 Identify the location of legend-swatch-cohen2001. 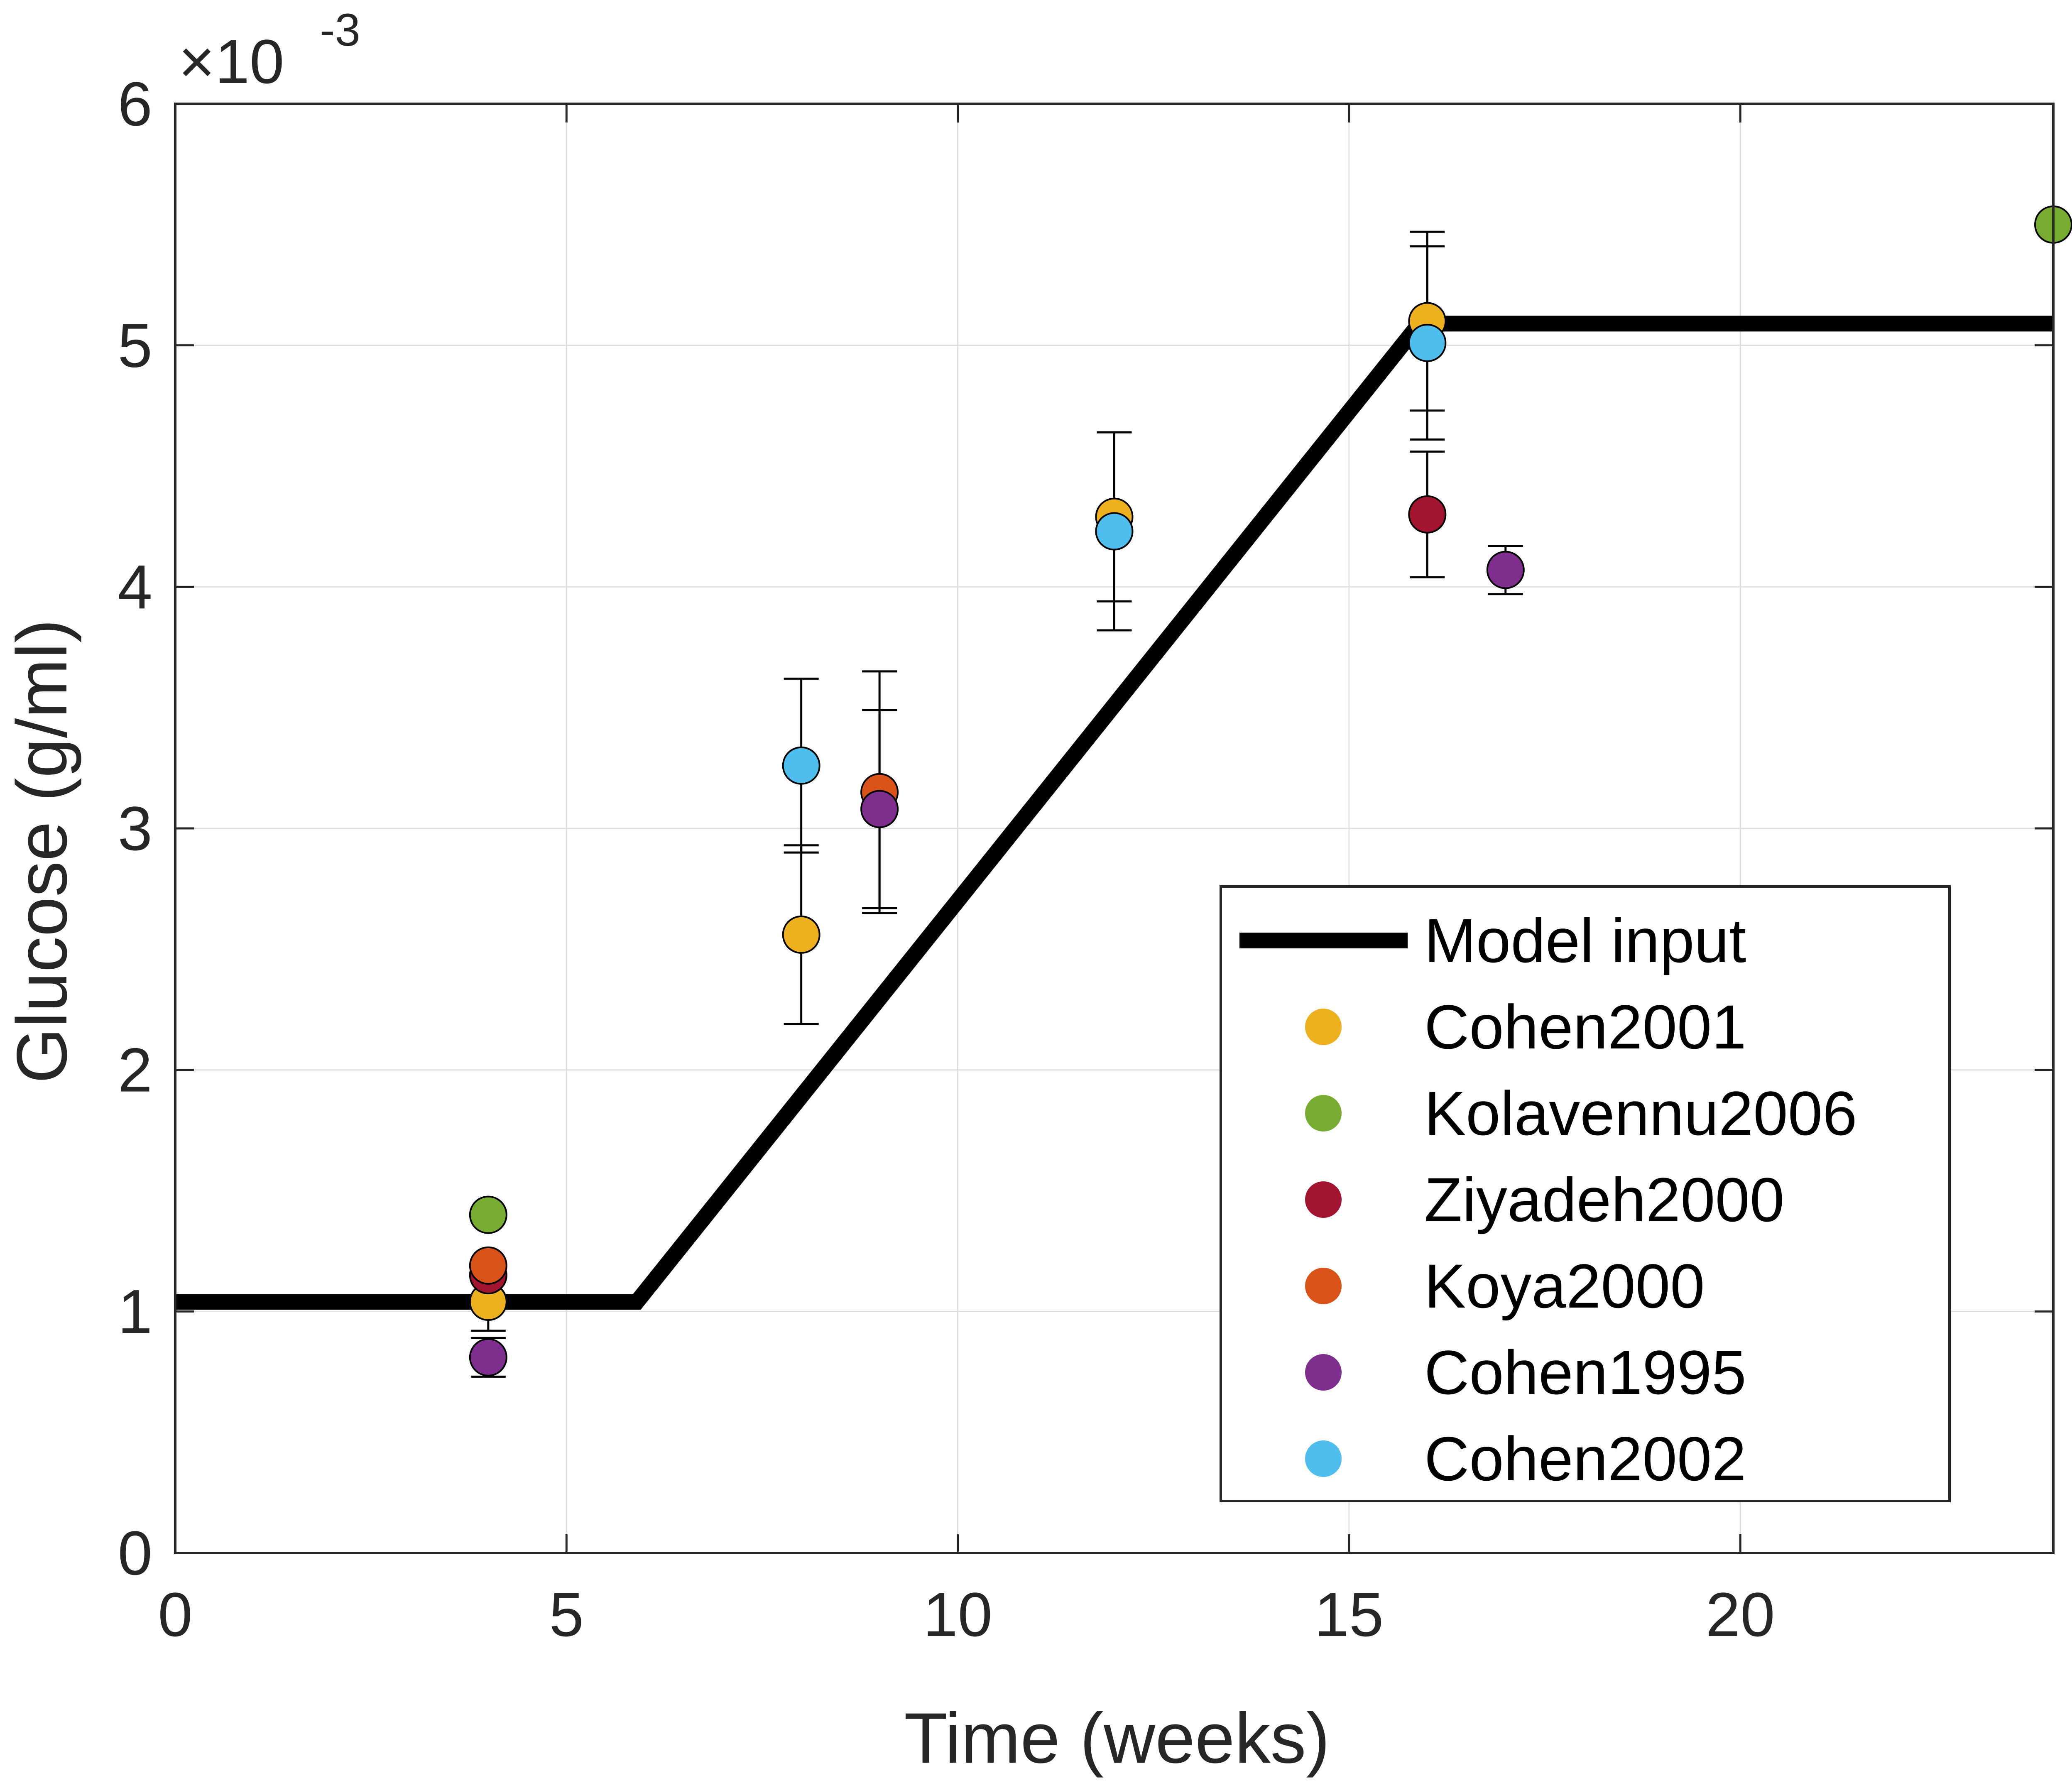
(1323, 1027).